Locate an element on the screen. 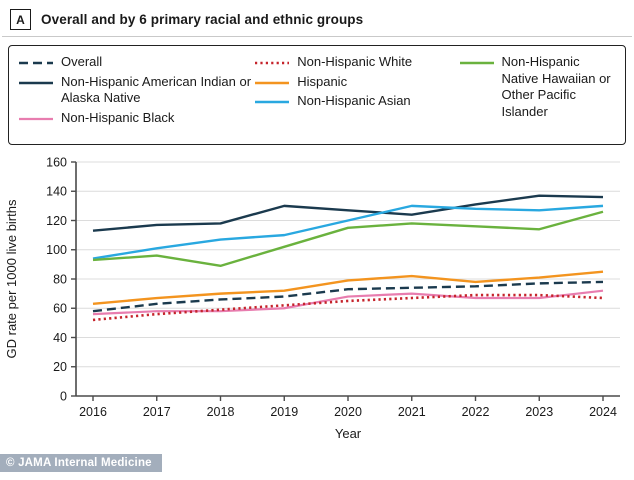 This screenshot has height=480, width=634. series-line-nhpi is located at coordinates (348, 239).